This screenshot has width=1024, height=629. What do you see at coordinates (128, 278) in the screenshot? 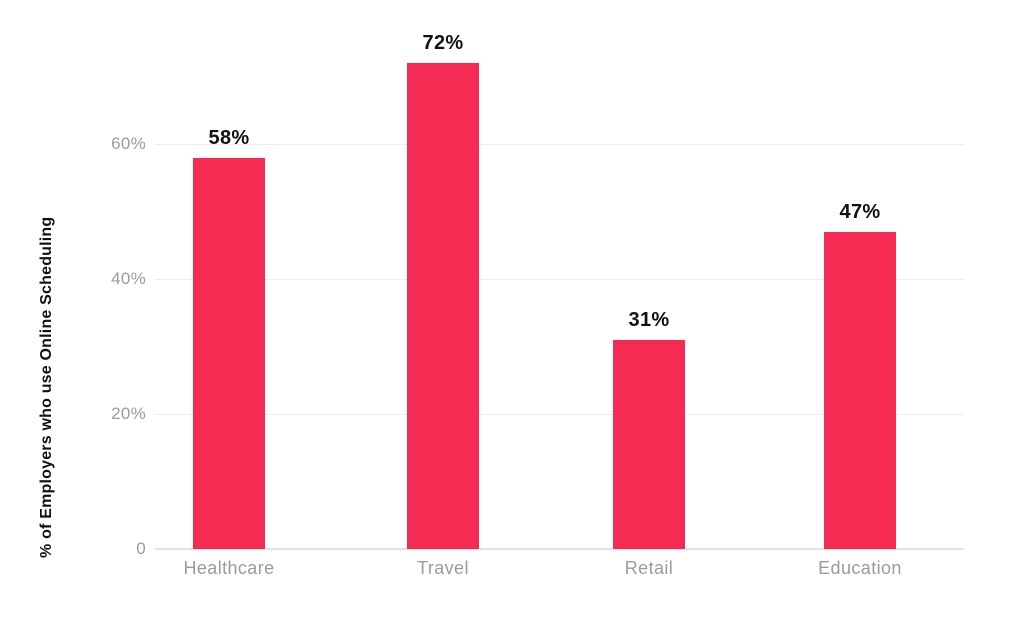
I see `y-tick-label: 40%` at bounding box center [128, 278].